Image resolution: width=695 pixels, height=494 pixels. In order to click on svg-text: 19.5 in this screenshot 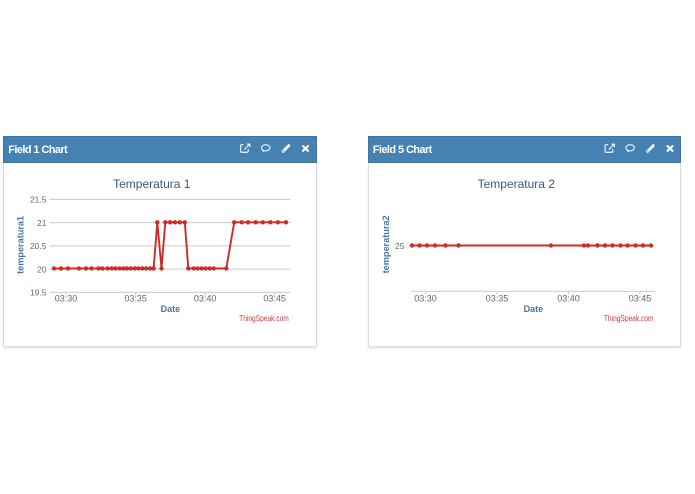, I will do `click(38, 293)`.